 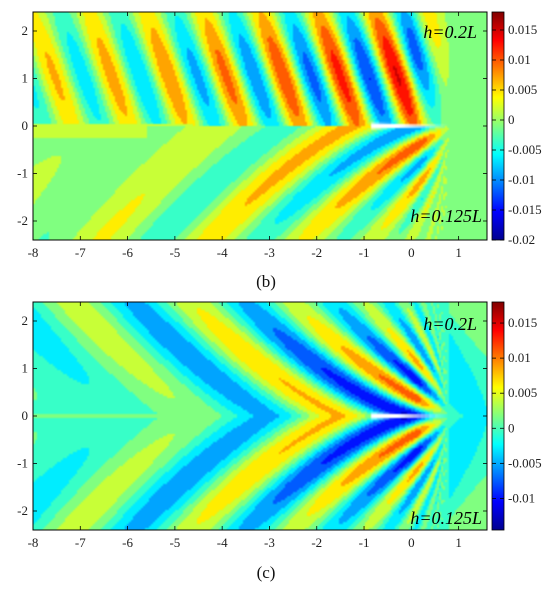 I want to click on colorbar-ticks-c: 0.015 0.01 0.005 0 -0.005 -0.01, so click(x=517, y=410).